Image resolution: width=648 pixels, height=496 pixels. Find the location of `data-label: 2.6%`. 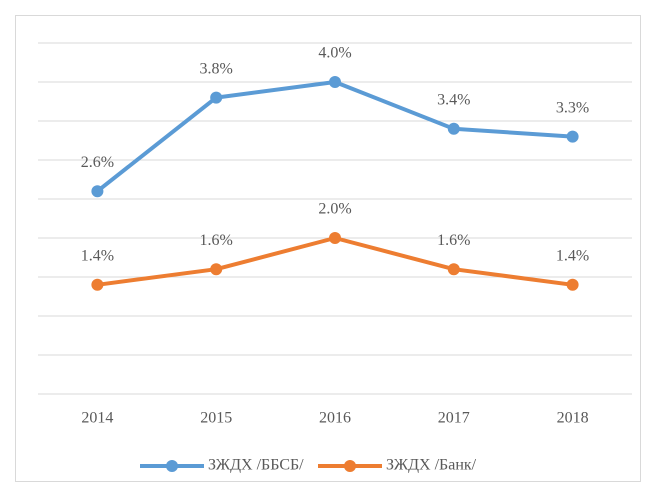

data-label: 2.6% is located at coordinates (97, 162).